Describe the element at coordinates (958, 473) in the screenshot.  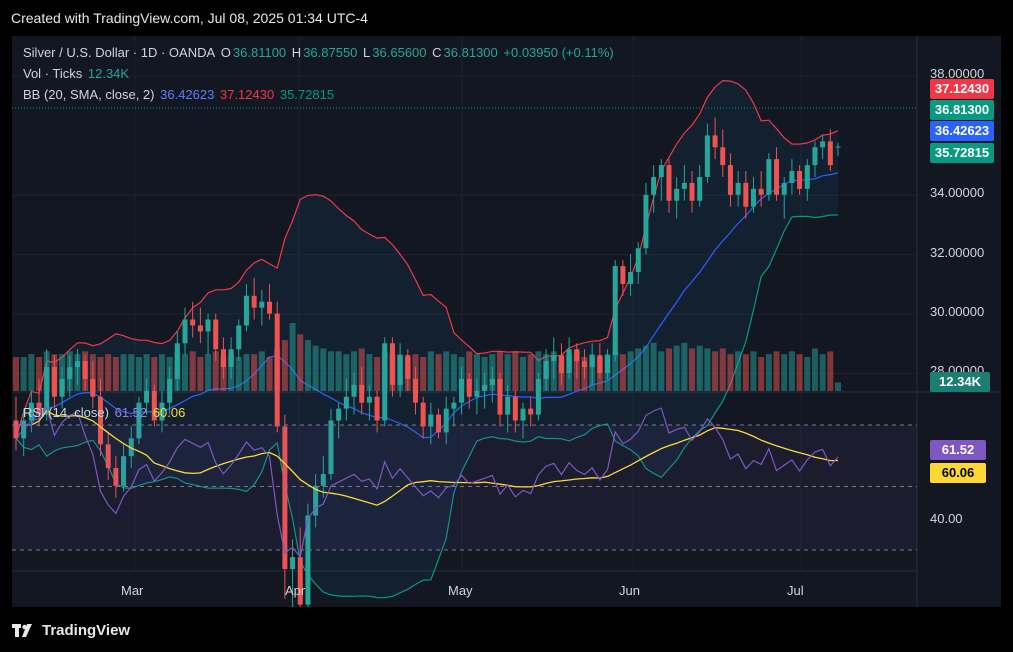
I see `rsi-ma-tag: 60.06` at that location.